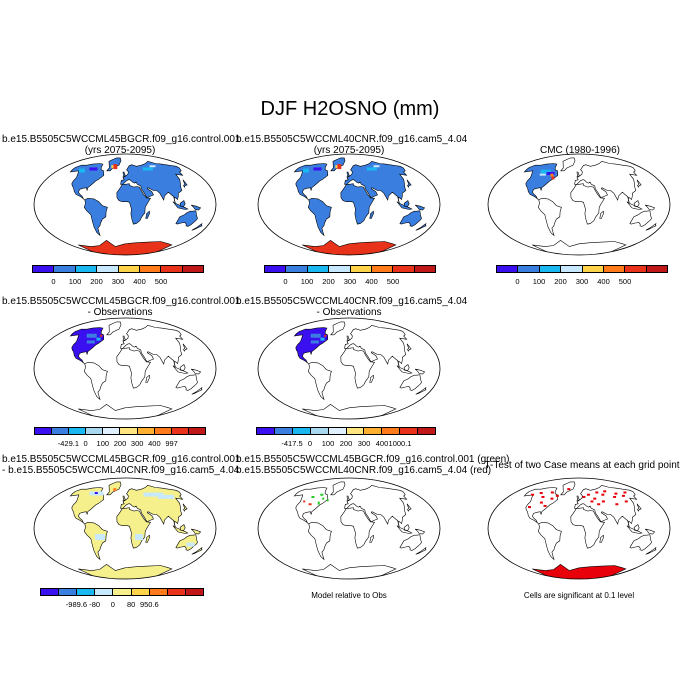 The width and height of the screenshot is (700, 700). I want to click on continent-japan, so click(409, 183).